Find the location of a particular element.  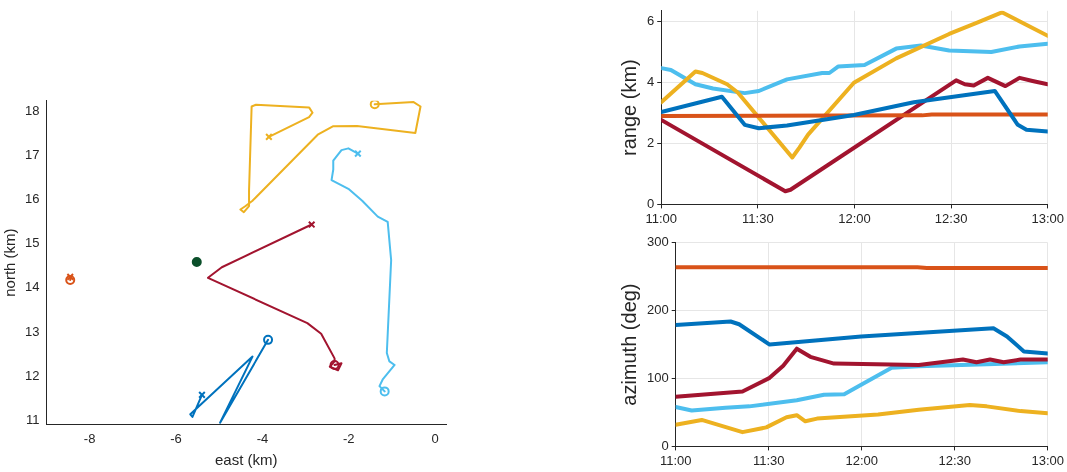

y-tick-label: 18 is located at coordinates (32, 111).